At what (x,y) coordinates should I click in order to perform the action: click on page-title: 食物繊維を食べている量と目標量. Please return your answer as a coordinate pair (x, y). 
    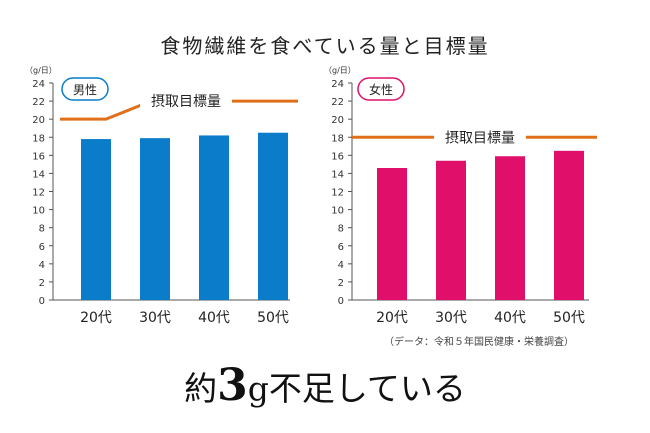
    Looking at the image, I should click on (325, 46).